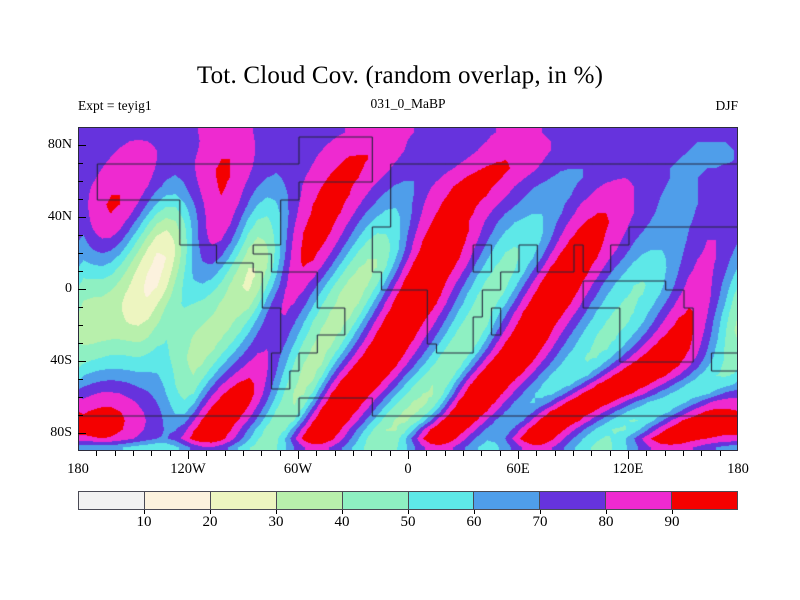  I want to click on y-axis-ticks, so click(83, 289).